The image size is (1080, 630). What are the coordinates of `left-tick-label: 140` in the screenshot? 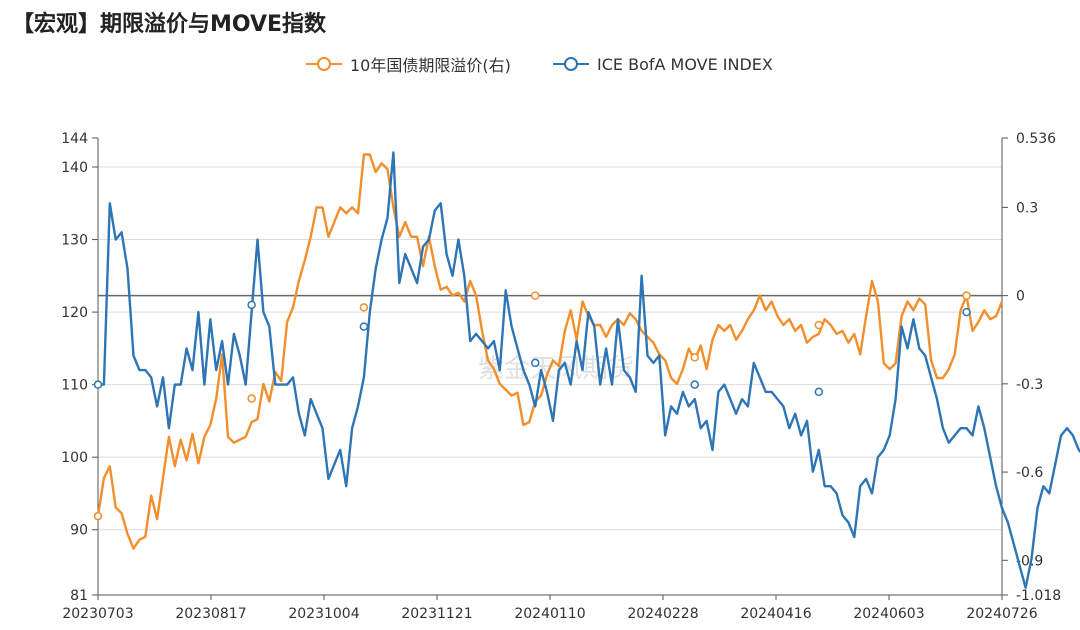 It's located at (74, 168).